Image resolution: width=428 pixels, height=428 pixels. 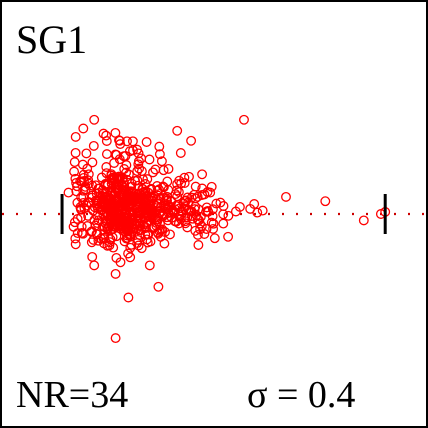 What do you see at coordinates (52, 39) in the screenshot?
I see `plot-title: SG1` at bounding box center [52, 39].